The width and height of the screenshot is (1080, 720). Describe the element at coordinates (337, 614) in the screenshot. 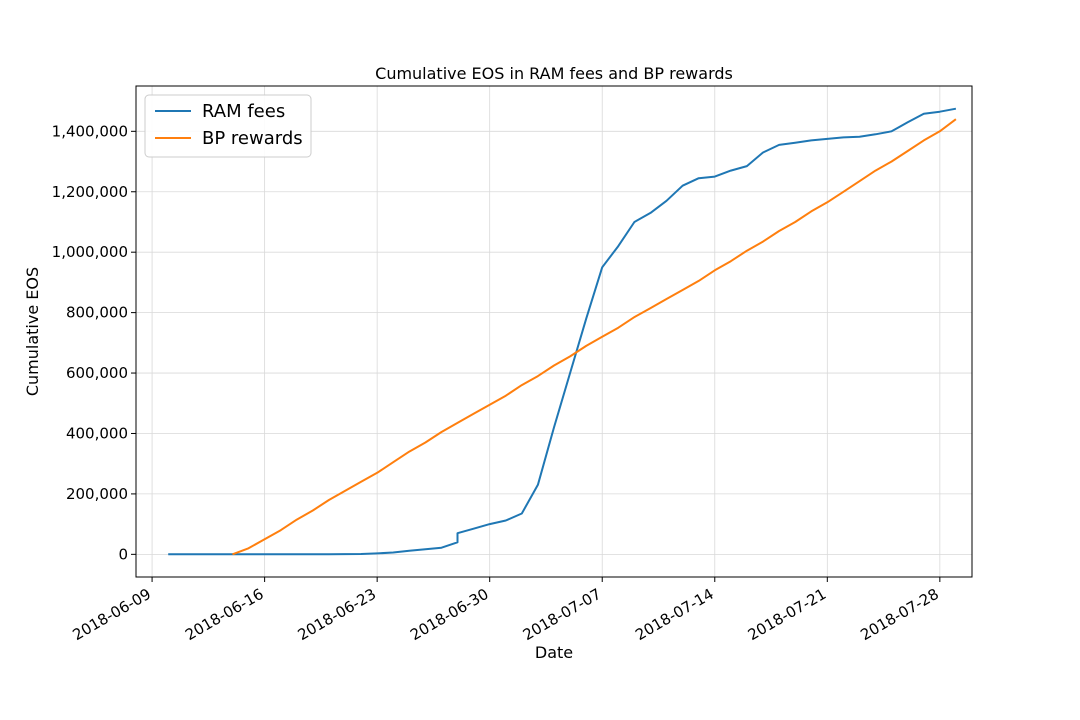

I see `x-tick-label: 2018-06-23` at that location.